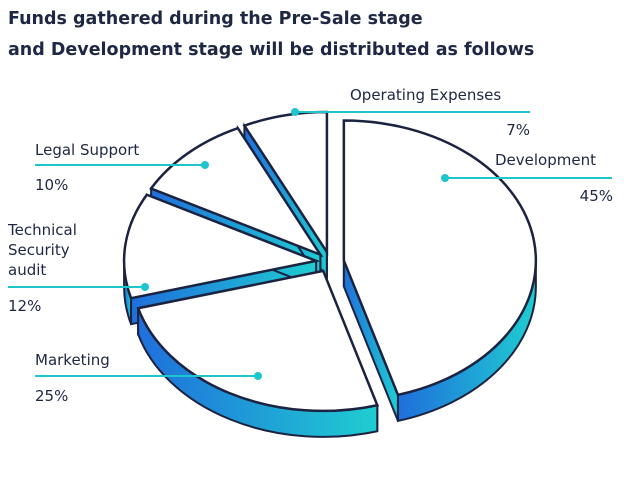  Describe the element at coordinates (87, 150) in the screenshot. I see `slice-label: Legal Support` at that location.